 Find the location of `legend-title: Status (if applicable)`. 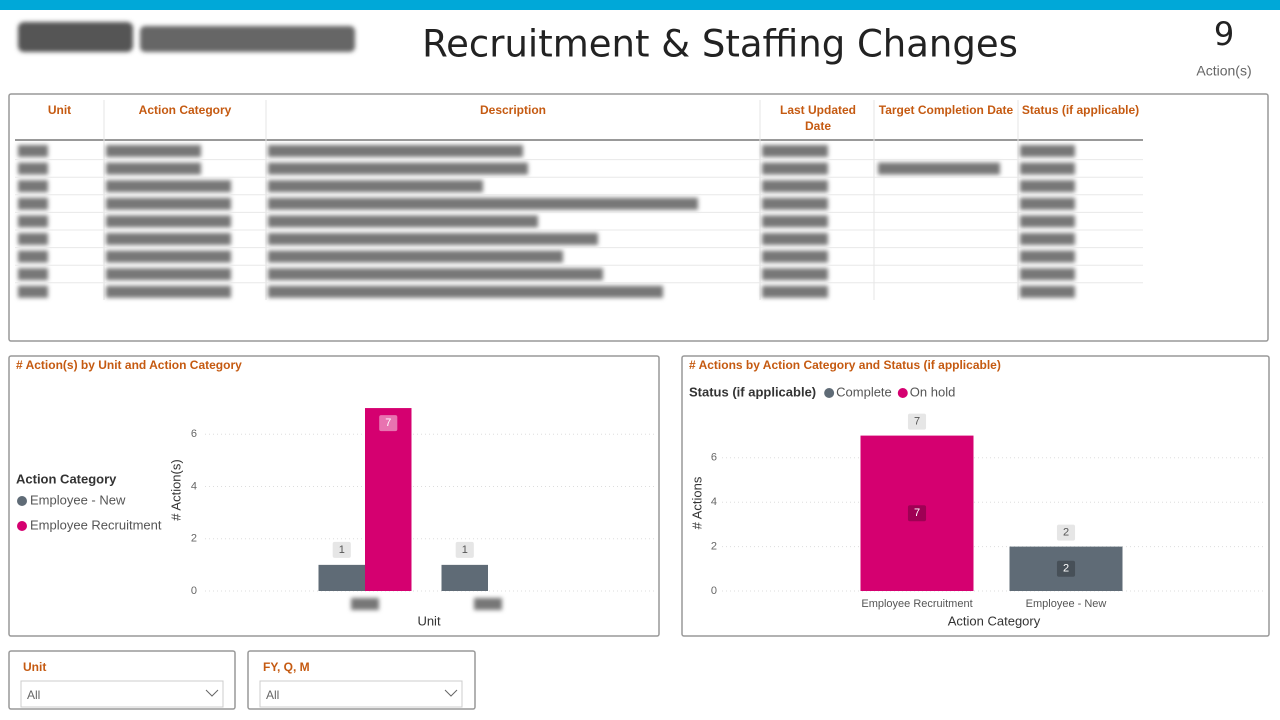

legend-title: Status (if applicable) is located at coordinates (752, 391).